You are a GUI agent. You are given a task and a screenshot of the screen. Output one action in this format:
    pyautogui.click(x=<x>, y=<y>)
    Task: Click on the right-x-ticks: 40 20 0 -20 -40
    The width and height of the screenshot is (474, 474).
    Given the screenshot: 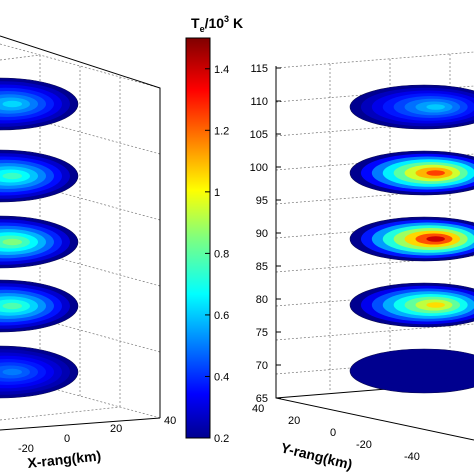 What is the action you would take?
    pyautogui.click(x=336, y=433)
    